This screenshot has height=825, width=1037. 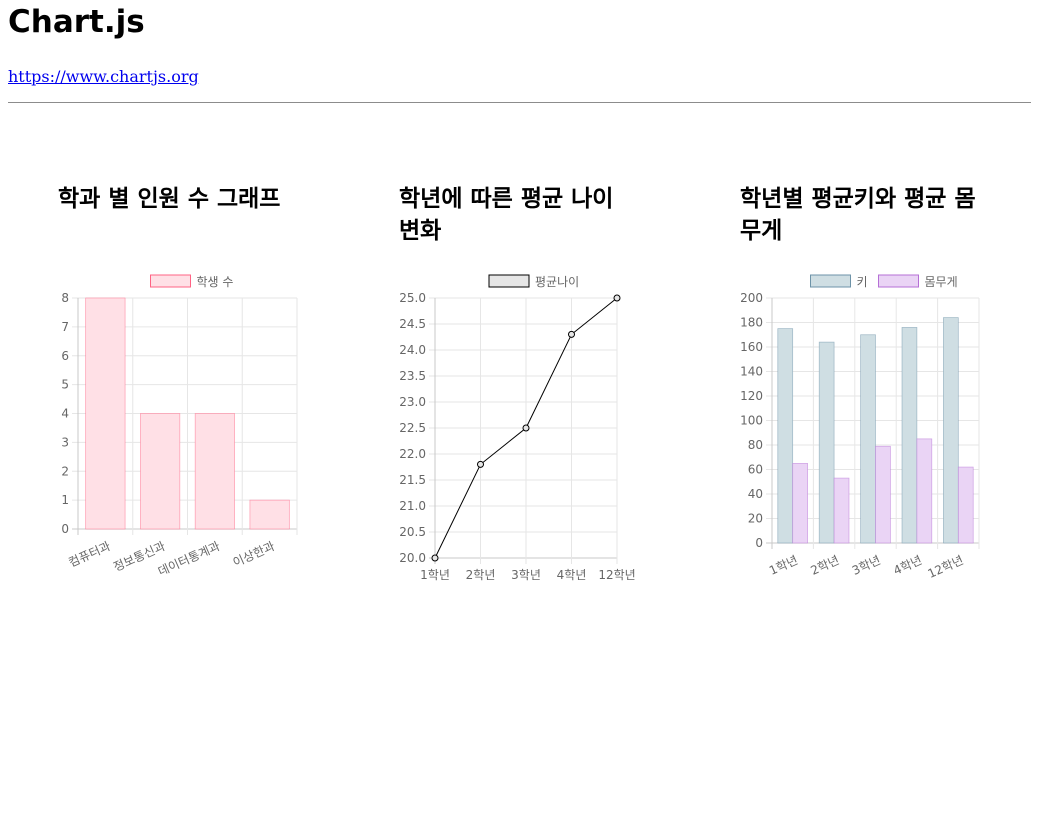 What do you see at coordinates (751, 421) in the screenshot?
I see `y-tick-label: 100` at bounding box center [751, 421].